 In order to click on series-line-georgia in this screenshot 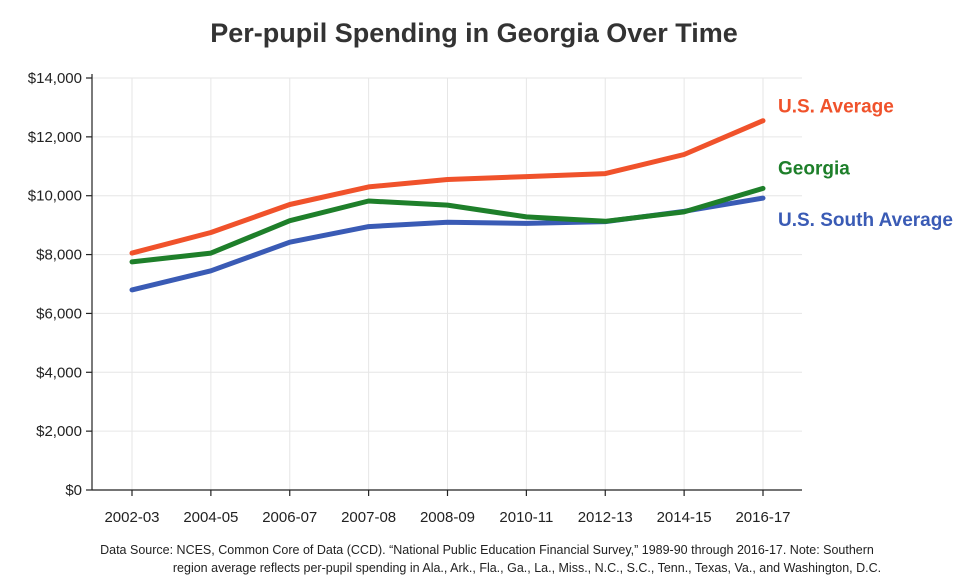, I will do `click(447, 225)`.